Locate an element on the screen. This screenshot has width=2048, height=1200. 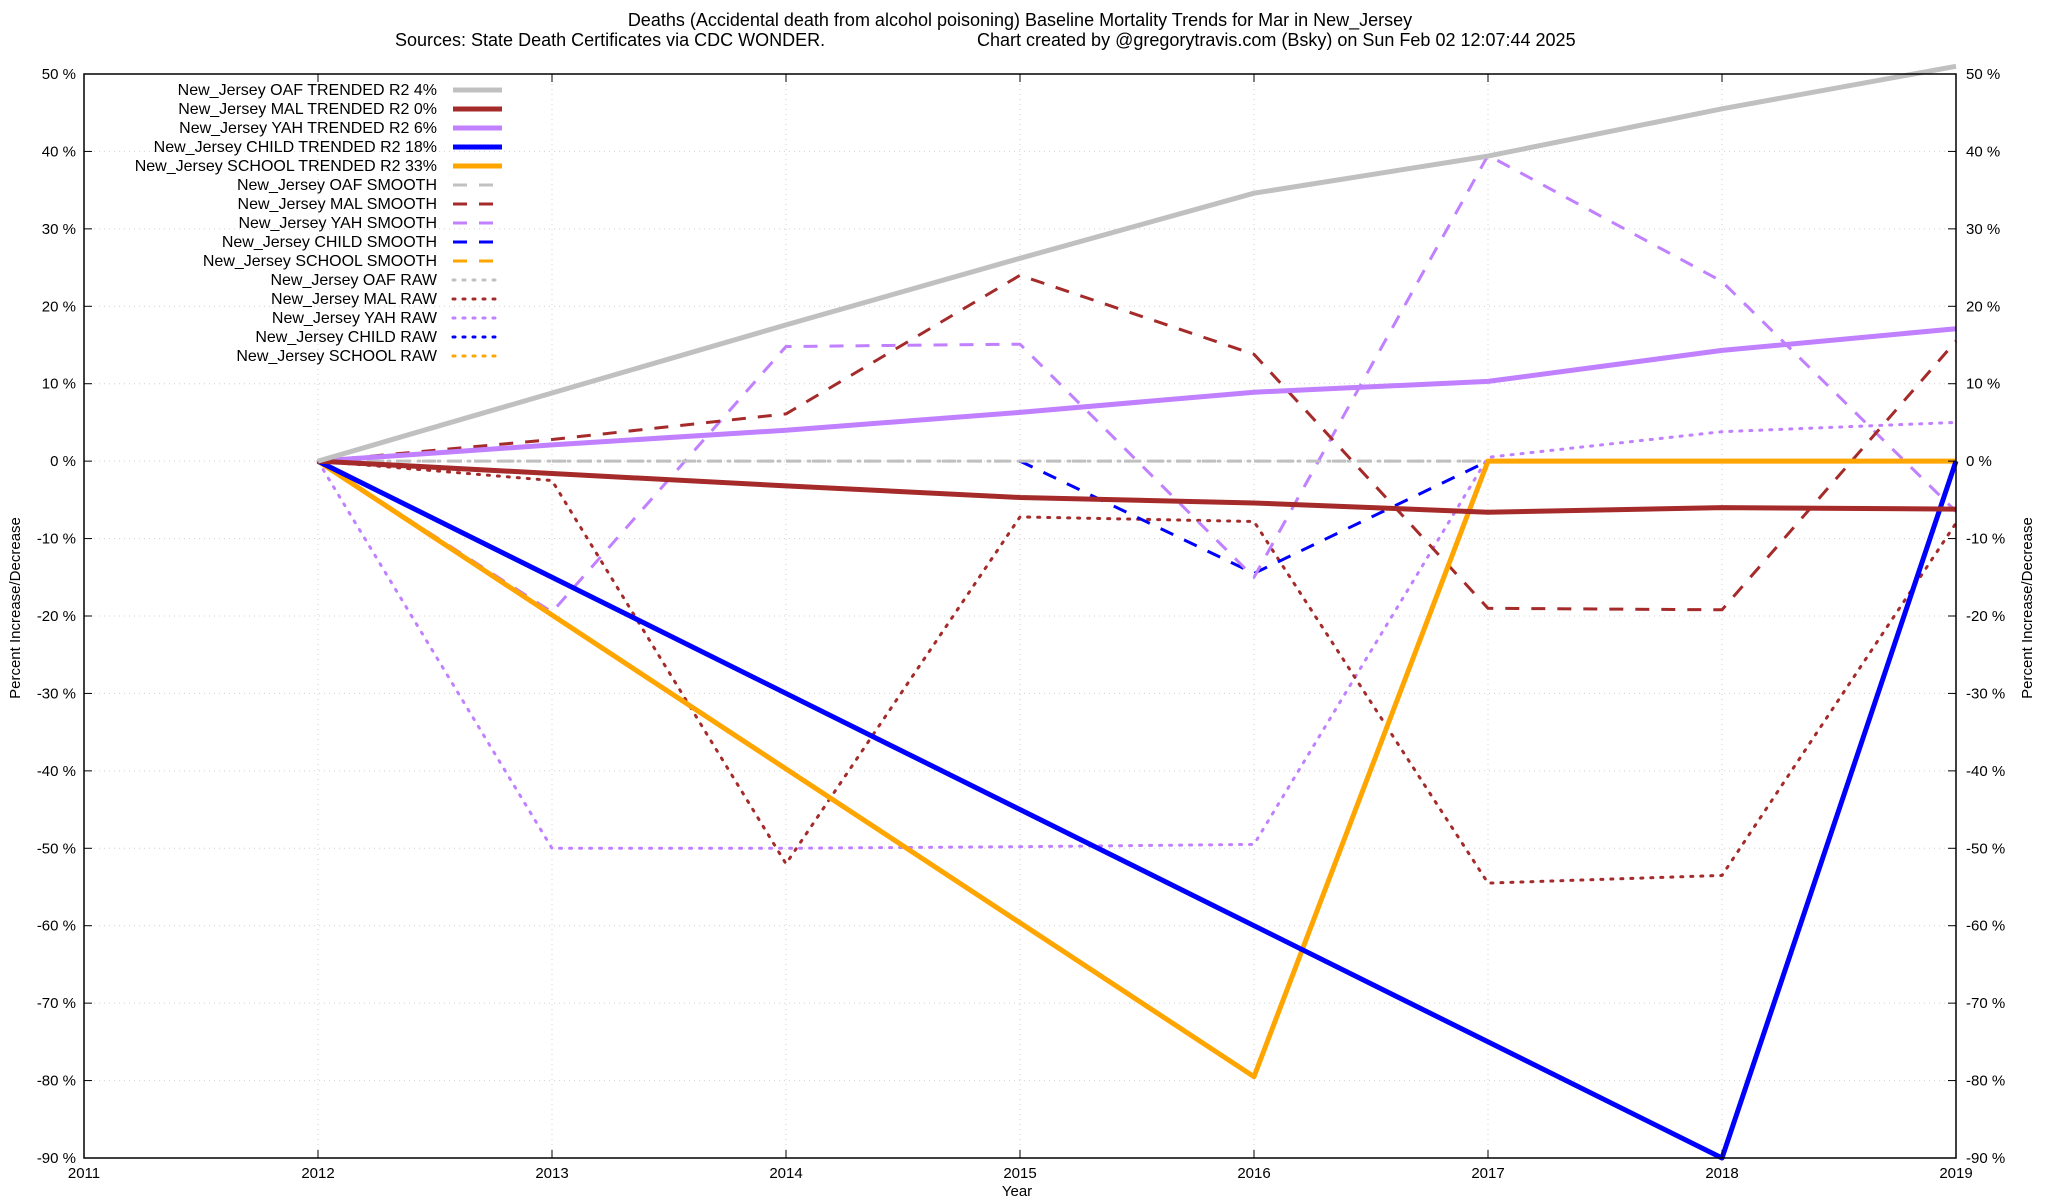
legend-label: New_Jersey YAH RAW is located at coordinates (355, 318).